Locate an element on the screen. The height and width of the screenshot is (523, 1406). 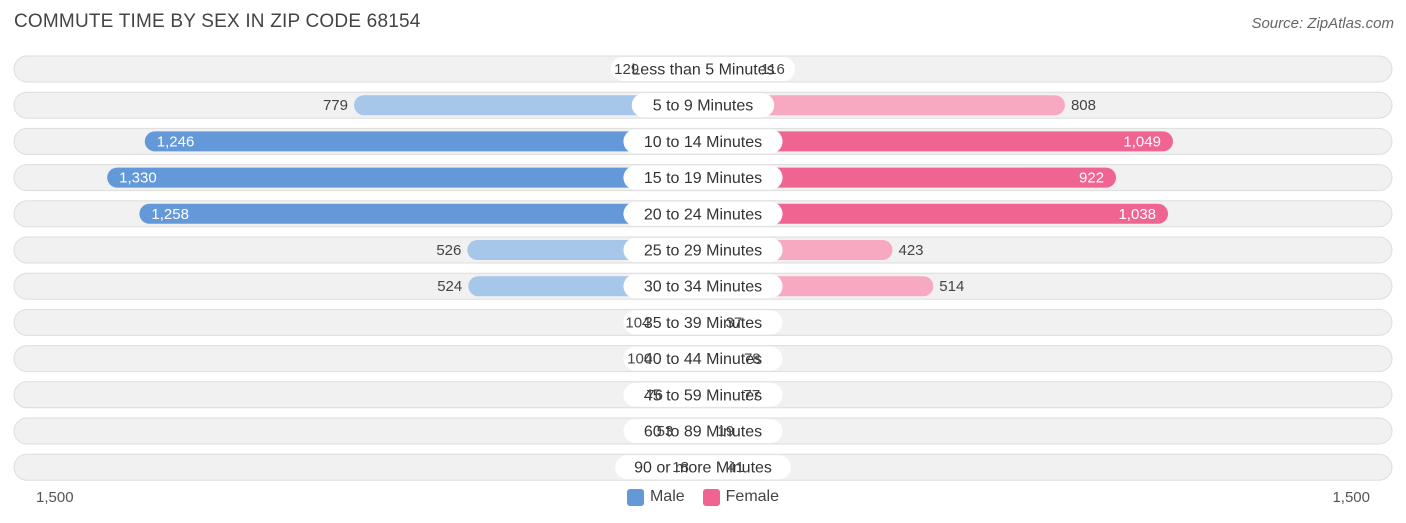
legend: Male Female is located at coordinates (703, 497).